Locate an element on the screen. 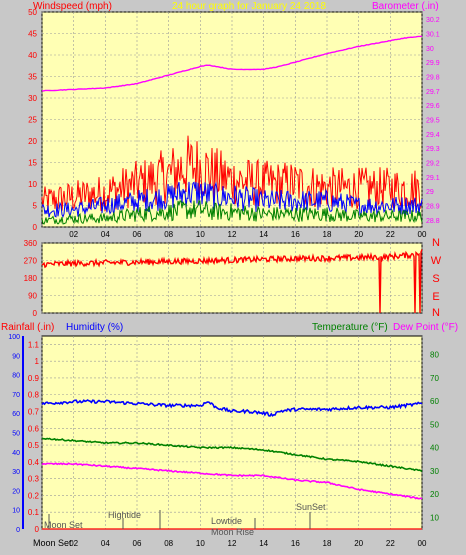 Image resolution: width=466 pixels, height=555 pixels. graph-title: 24 hour graph for January 24 2018 is located at coordinates (249, 6).